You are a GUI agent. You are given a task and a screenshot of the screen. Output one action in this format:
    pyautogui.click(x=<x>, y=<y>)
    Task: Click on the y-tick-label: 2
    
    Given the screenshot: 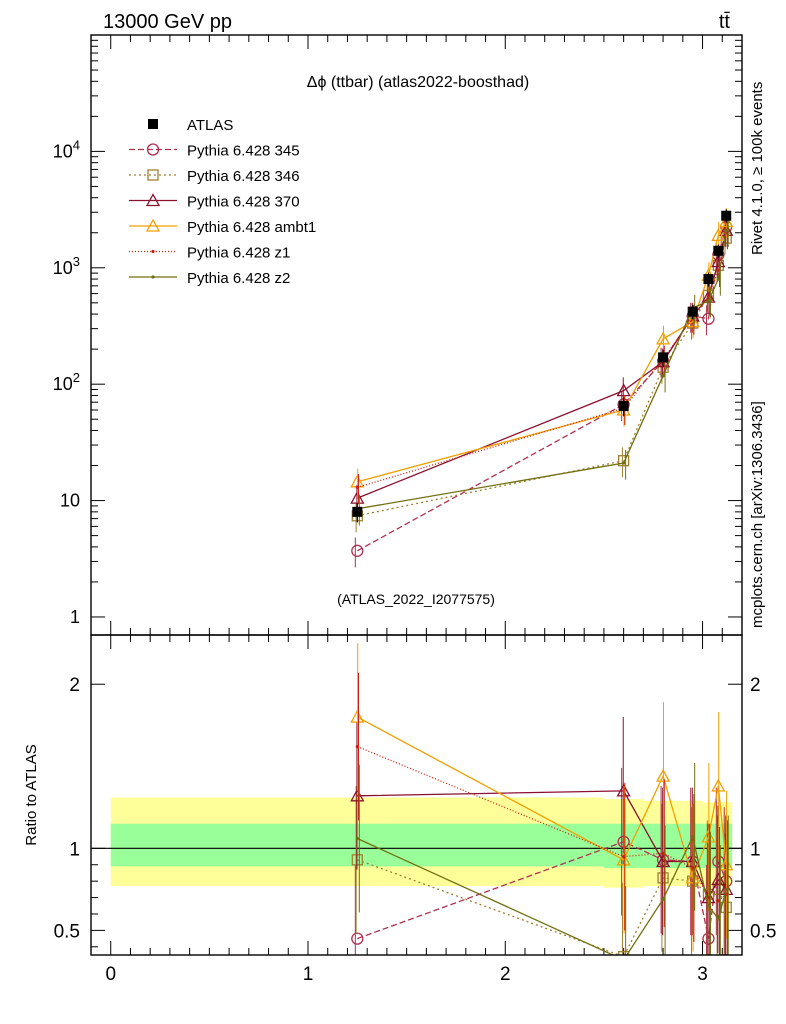 What is the action you would take?
    pyautogui.click(x=74, y=685)
    